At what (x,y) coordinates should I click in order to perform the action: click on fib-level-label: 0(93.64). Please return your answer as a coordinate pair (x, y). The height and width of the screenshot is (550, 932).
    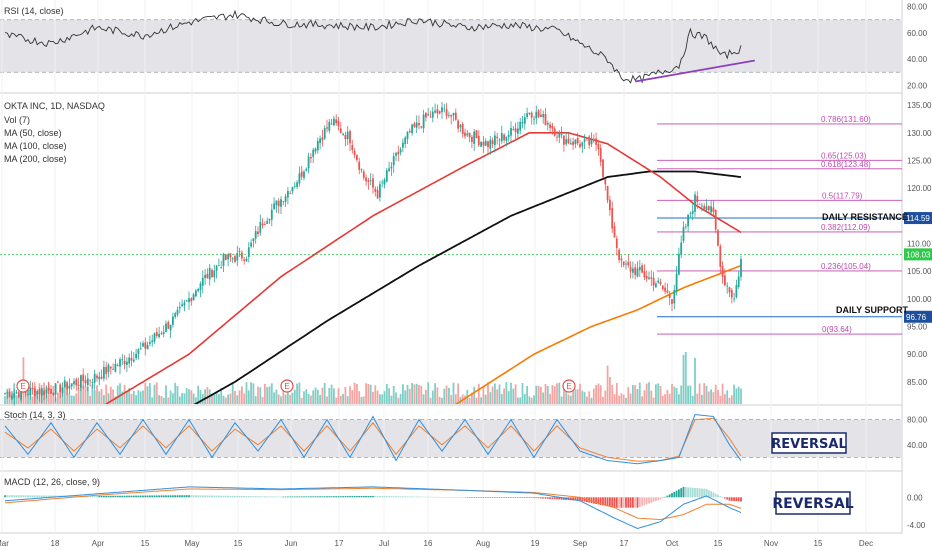
    Looking at the image, I should click on (837, 329).